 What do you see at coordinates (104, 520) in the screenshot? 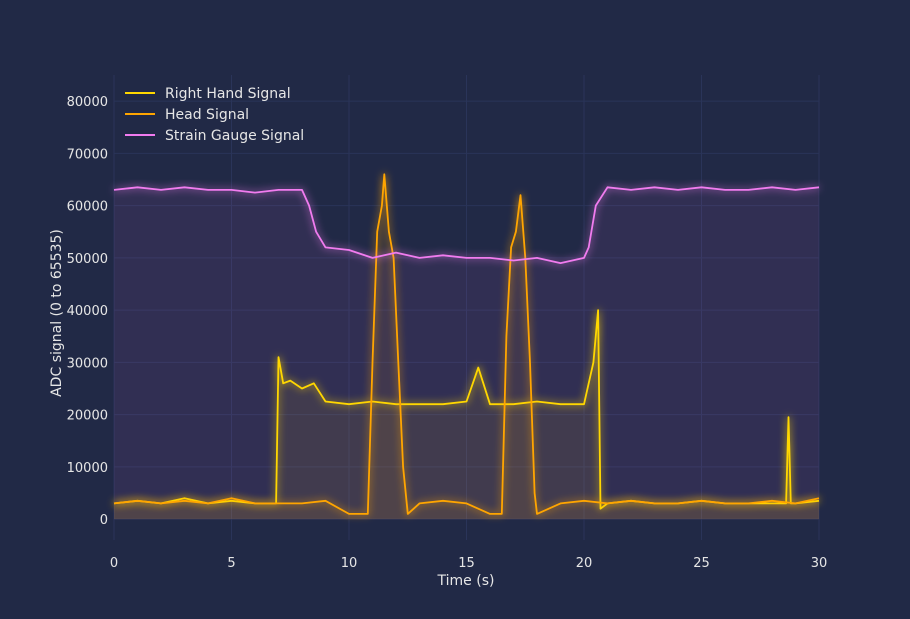
I see `y-tick-label-0: 0` at bounding box center [104, 520].